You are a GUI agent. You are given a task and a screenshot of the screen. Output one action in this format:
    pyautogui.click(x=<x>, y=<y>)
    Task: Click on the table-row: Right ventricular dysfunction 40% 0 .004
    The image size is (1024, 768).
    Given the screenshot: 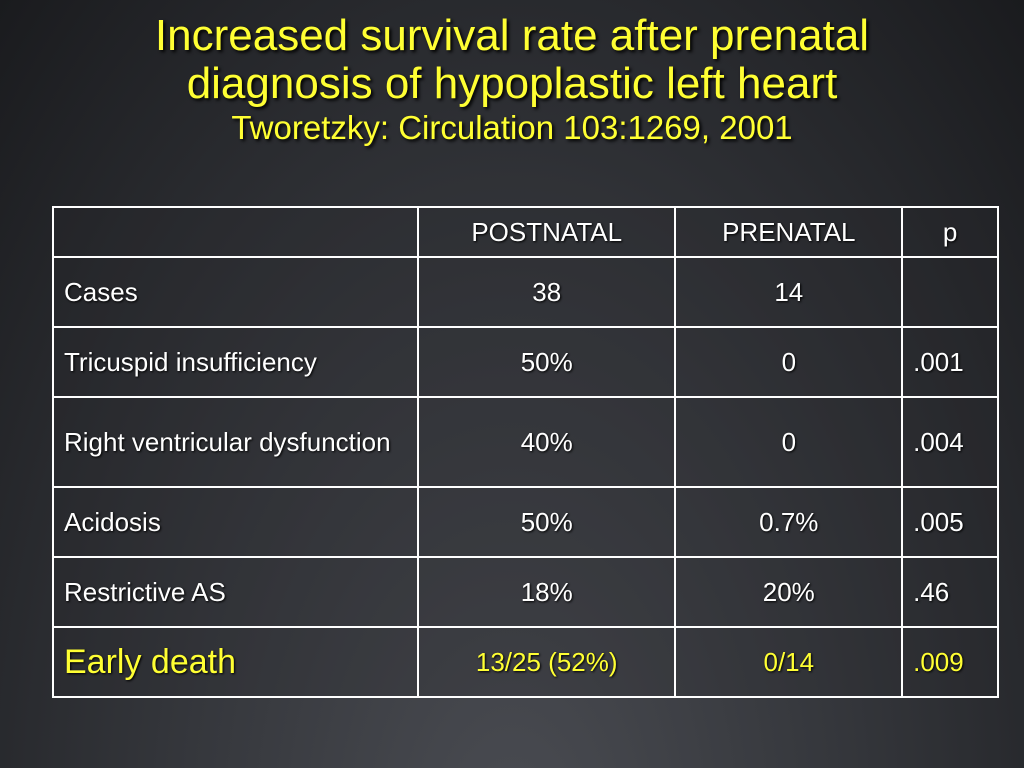 What is the action you would take?
    pyautogui.click(x=525, y=442)
    